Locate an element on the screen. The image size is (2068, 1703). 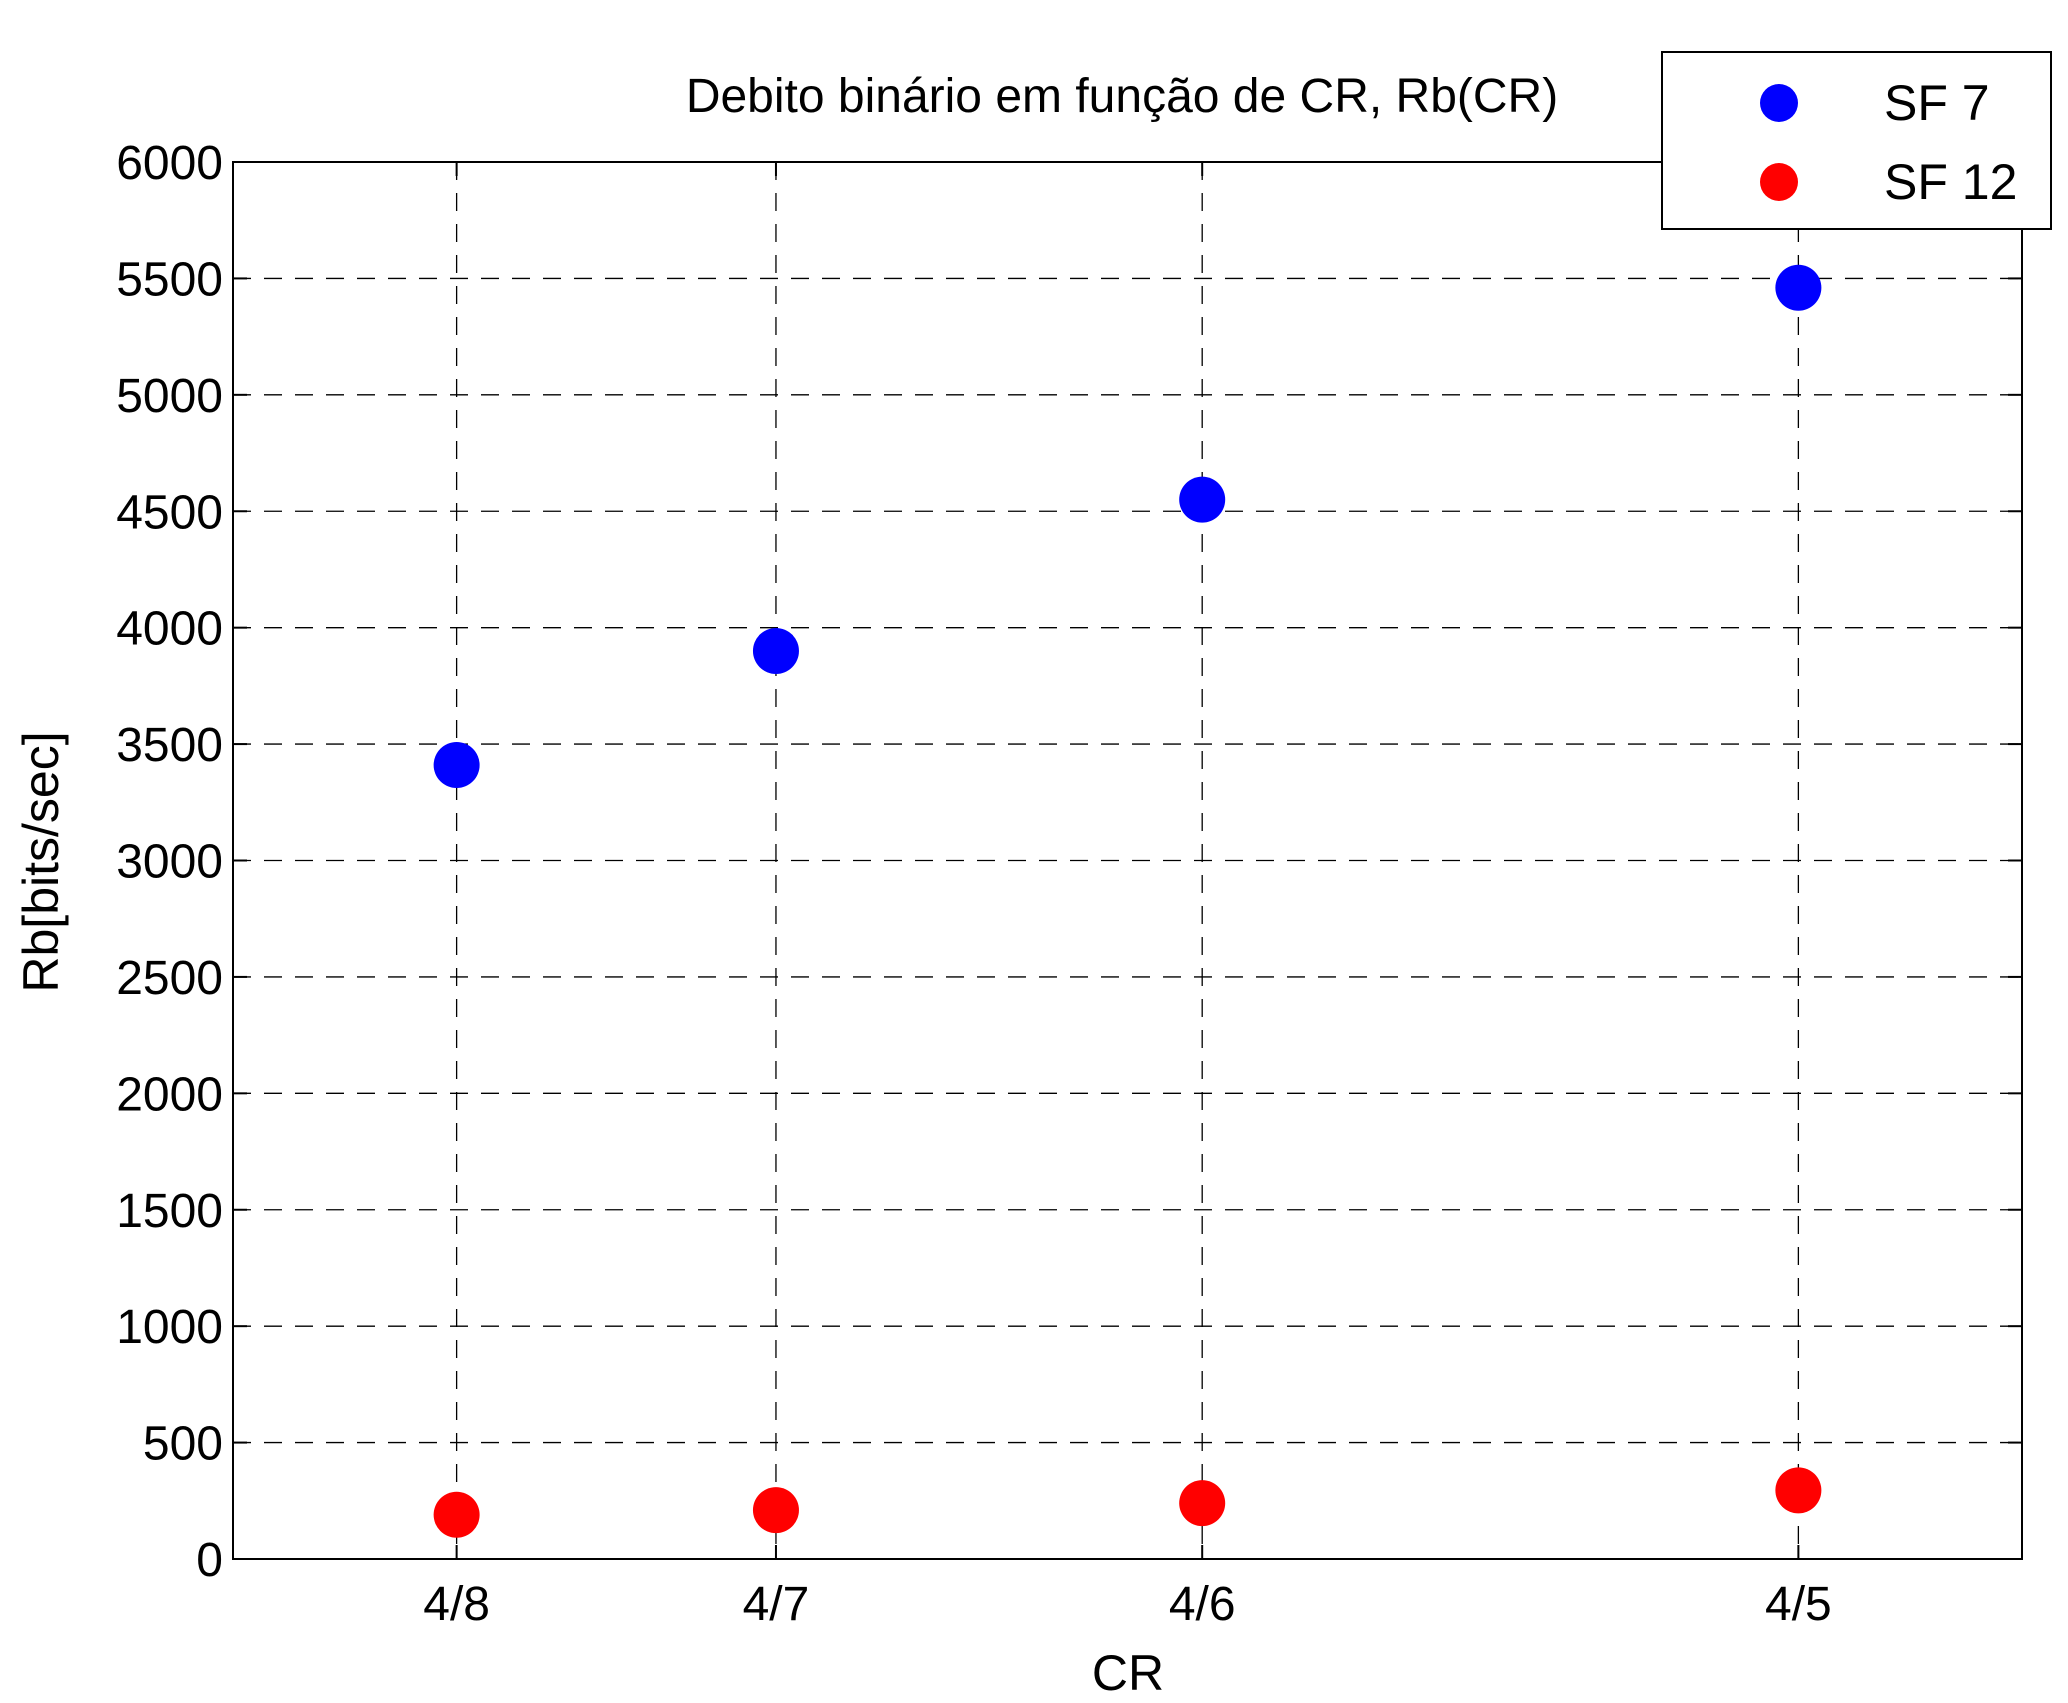
legend-marker-sf12 is located at coordinates (1779, 182).